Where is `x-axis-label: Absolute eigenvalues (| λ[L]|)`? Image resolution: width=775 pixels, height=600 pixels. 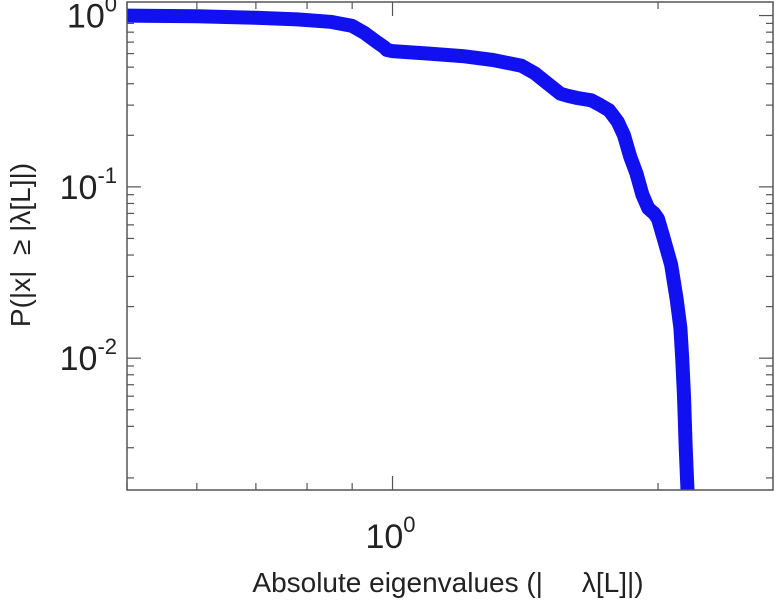 x-axis-label: Absolute eigenvalues (| λ[L]|) is located at coordinates (447, 582).